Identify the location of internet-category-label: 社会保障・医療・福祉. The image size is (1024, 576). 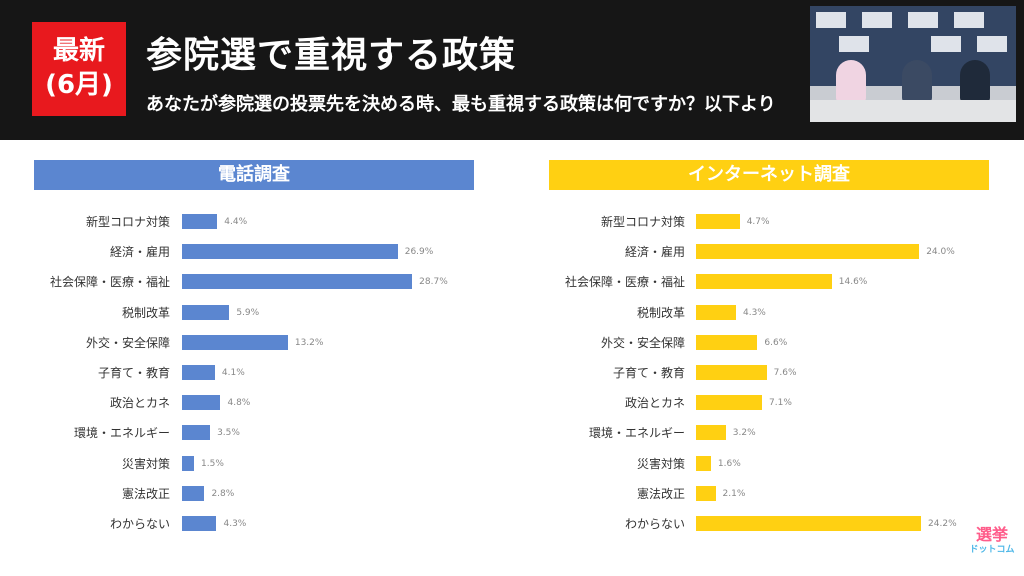
(624, 282).